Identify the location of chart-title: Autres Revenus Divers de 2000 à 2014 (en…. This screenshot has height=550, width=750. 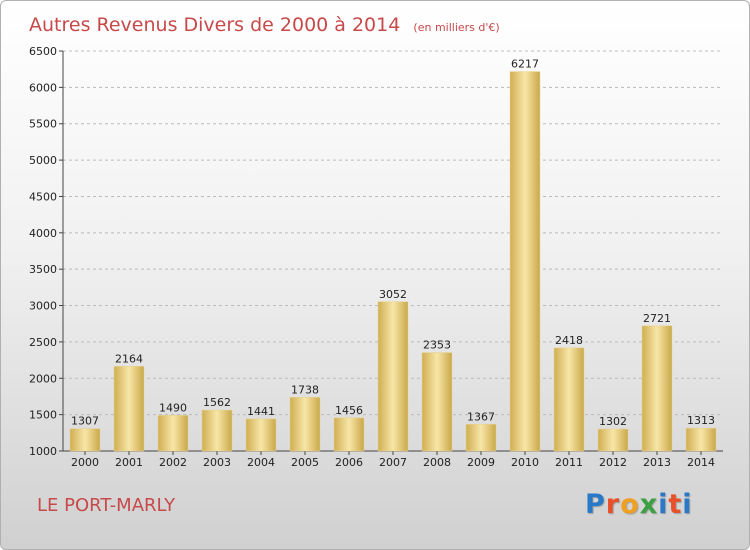
(264, 25).